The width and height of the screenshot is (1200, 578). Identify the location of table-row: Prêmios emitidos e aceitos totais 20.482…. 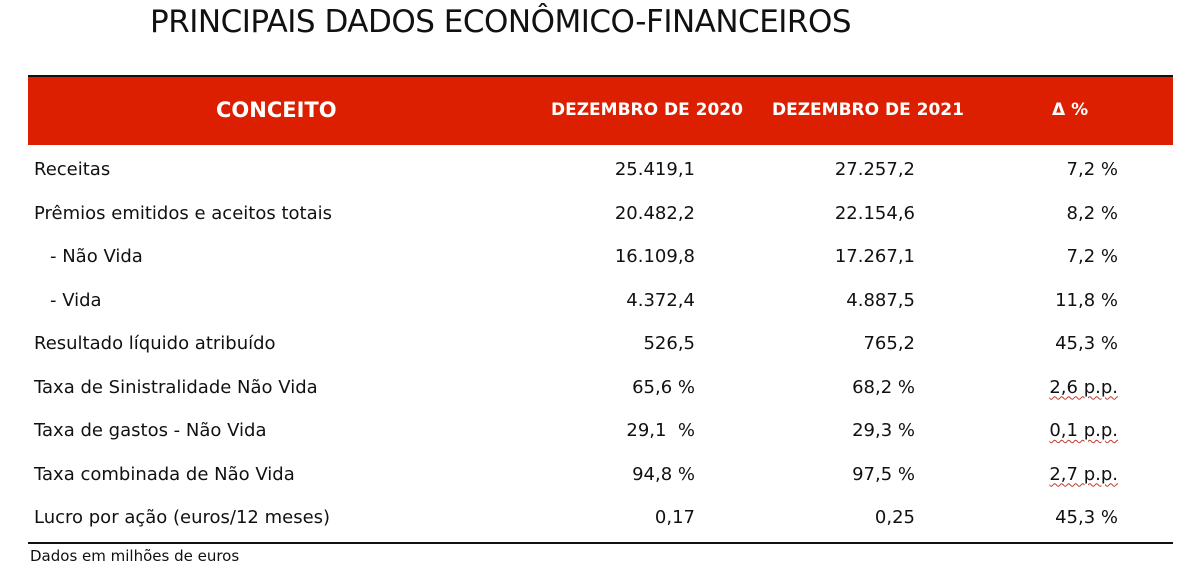
(600, 214).